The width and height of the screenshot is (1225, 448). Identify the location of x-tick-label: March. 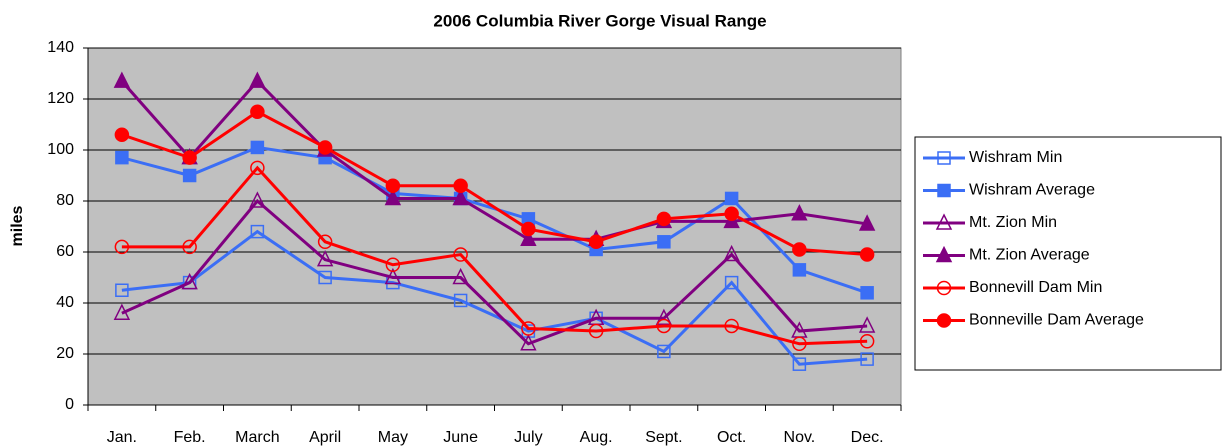
(257, 437).